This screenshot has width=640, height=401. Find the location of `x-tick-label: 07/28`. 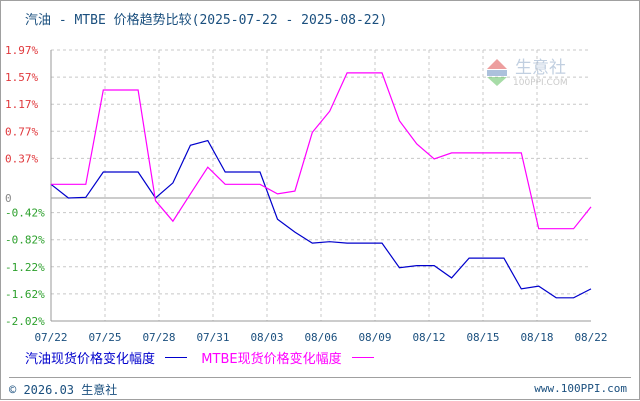

x-tick-label: 07/28 is located at coordinates (158, 337).